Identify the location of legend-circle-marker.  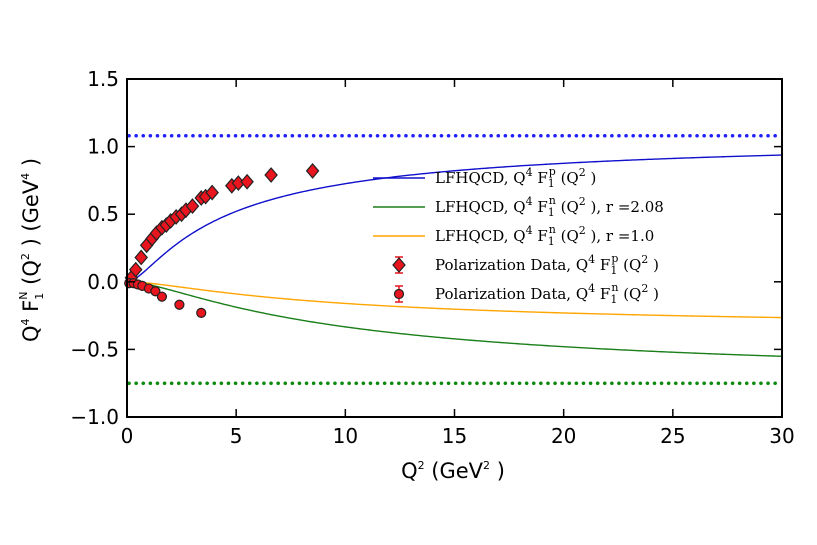
(399, 294).